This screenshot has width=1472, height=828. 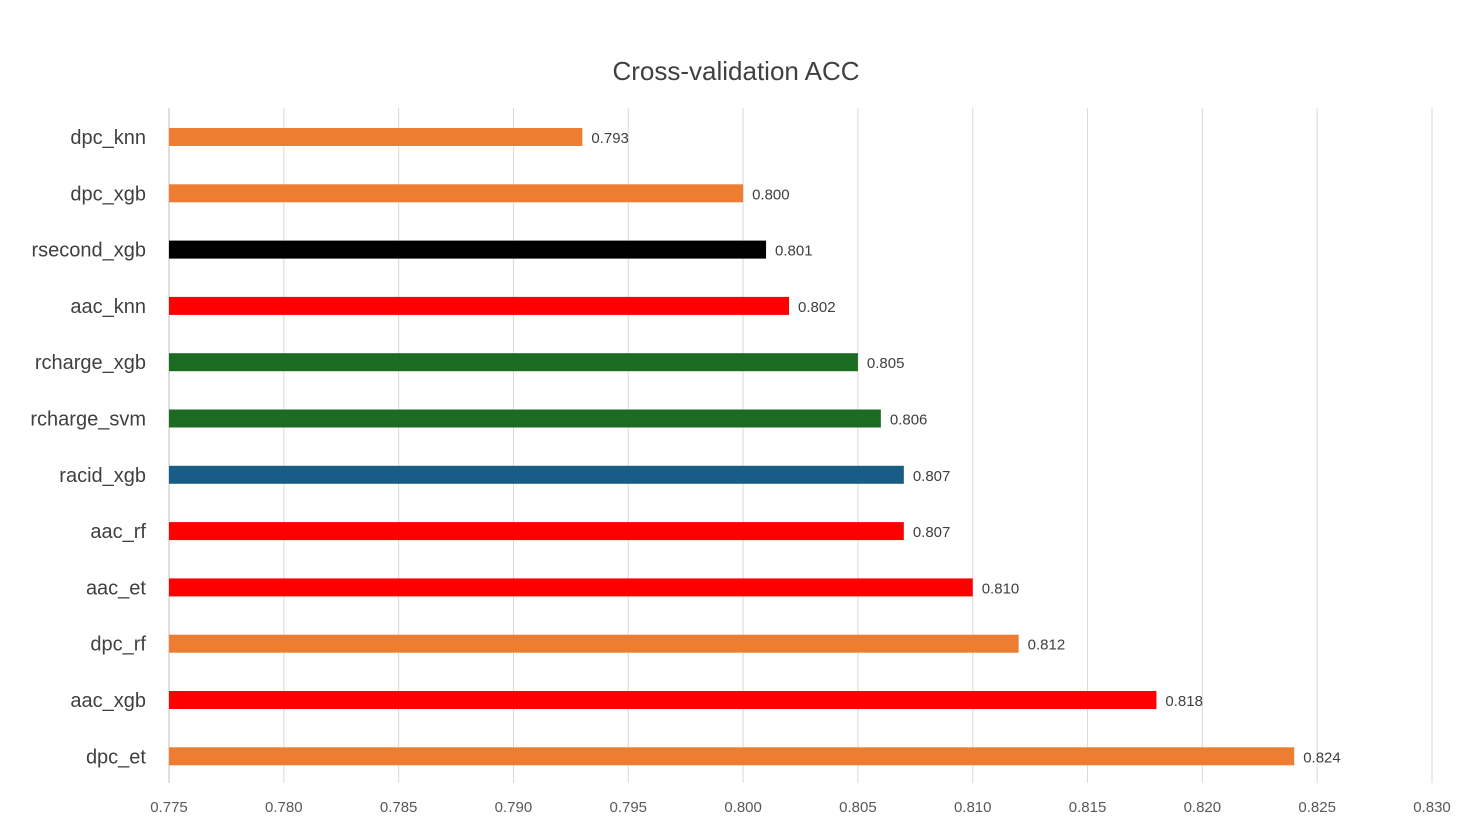 What do you see at coordinates (284, 807) in the screenshot?
I see `x-tick-label: 0.780` at bounding box center [284, 807].